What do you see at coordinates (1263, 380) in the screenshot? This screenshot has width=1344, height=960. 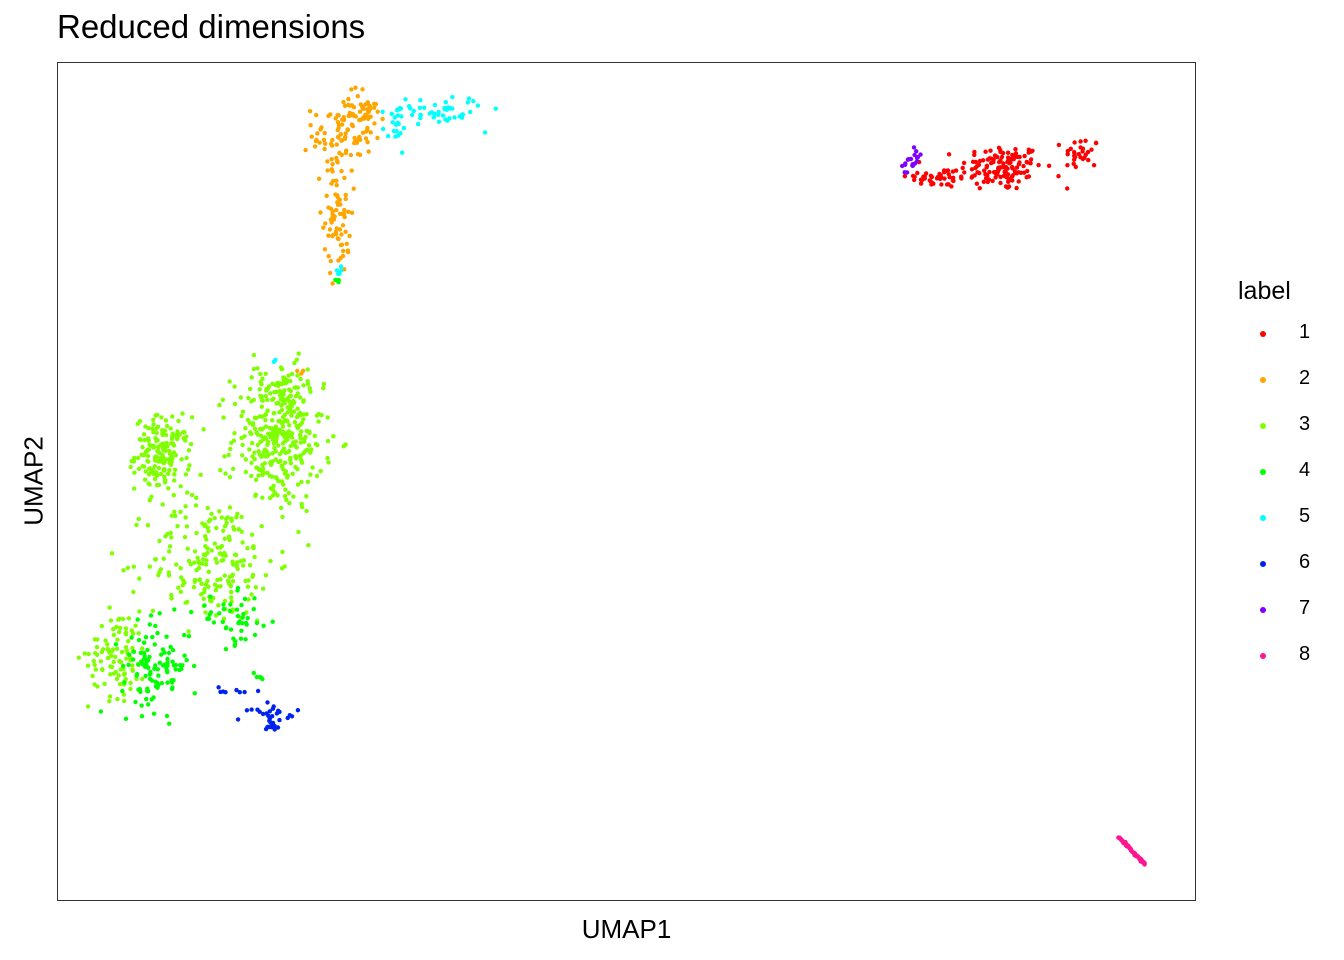 I see `legend-key-dot` at bounding box center [1263, 380].